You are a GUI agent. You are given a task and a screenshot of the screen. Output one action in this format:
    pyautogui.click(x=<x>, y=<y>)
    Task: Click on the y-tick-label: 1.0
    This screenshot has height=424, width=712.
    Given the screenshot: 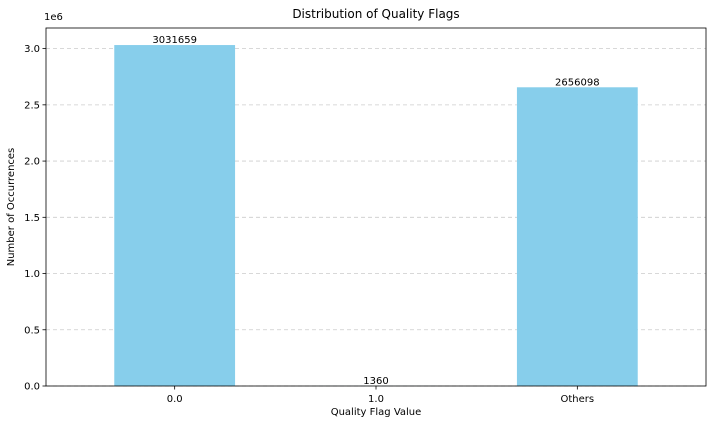 What is the action you would take?
    pyautogui.click(x=32, y=274)
    